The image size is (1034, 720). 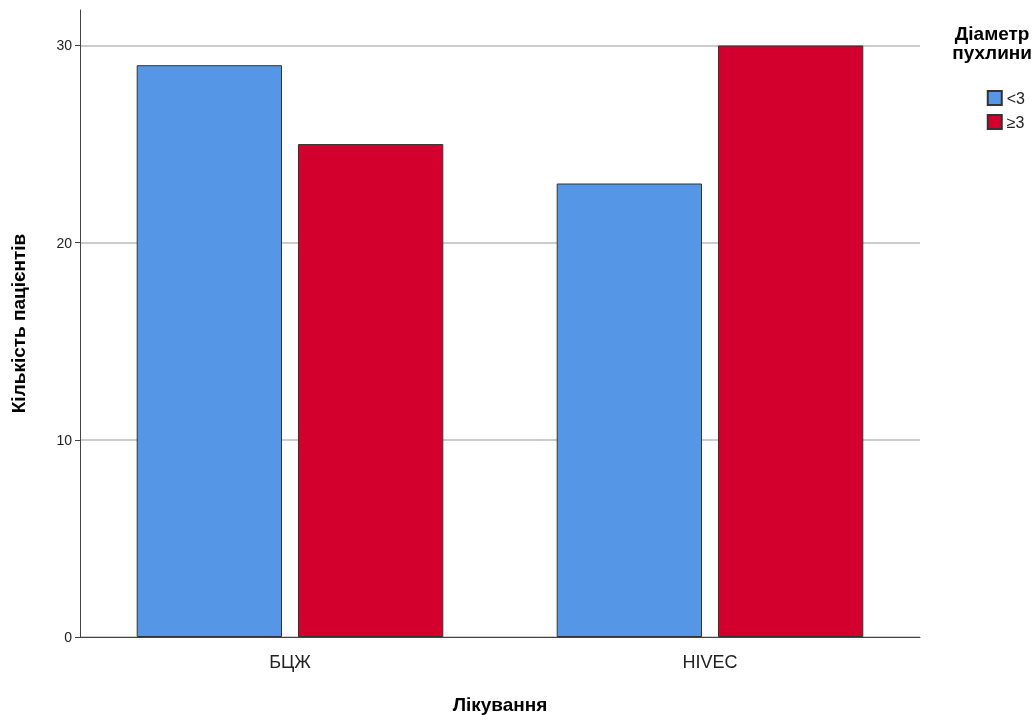 What do you see at coordinates (68, 637) in the screenshot?
I see `y-tick-label: 0` at bounding box center [68, 637].